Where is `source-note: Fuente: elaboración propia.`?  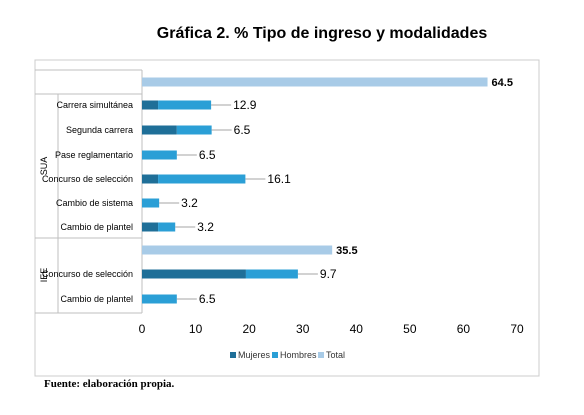
source-note: Fuente: elaboración propia. is located at coordinates (109, 384).